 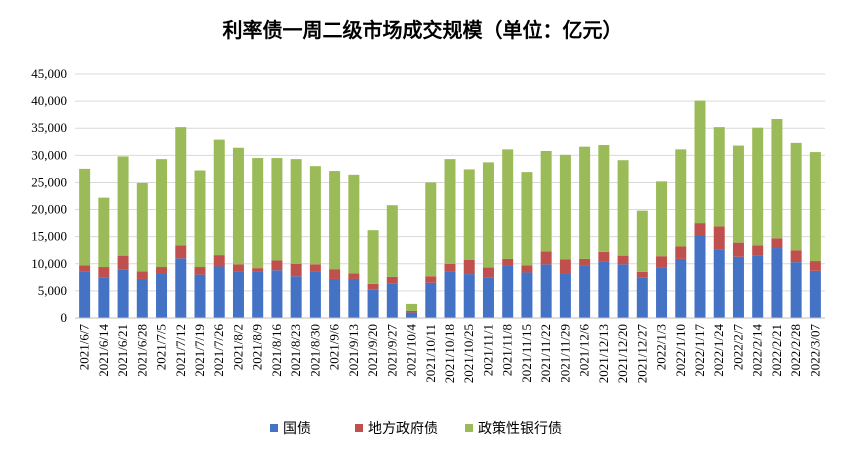 What do you see at coordinates (718, 350) in the screenshot?
I see `x-tick-label: 2022/1/24` at bounding box center [718, 350].